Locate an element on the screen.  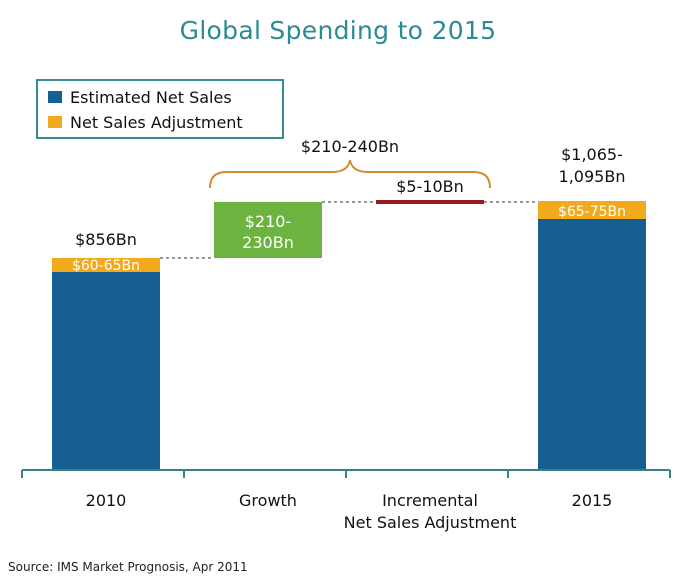
growth-bracket is located at coordinates (350, 174).